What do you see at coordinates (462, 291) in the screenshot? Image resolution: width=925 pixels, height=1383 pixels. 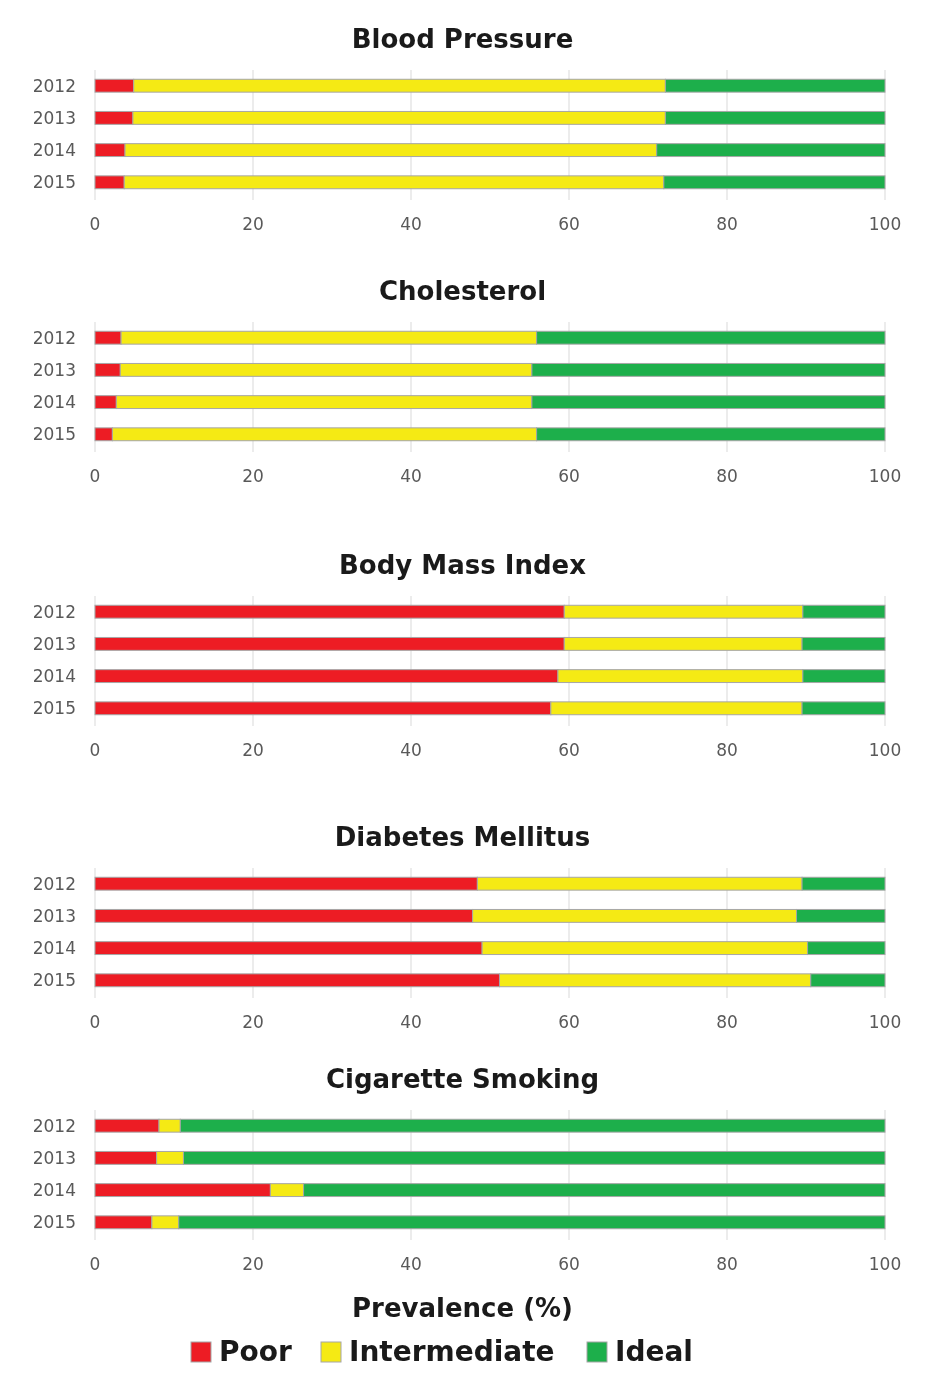 I see `chart-title: Cholesterol` at bounding box center [462, 291].